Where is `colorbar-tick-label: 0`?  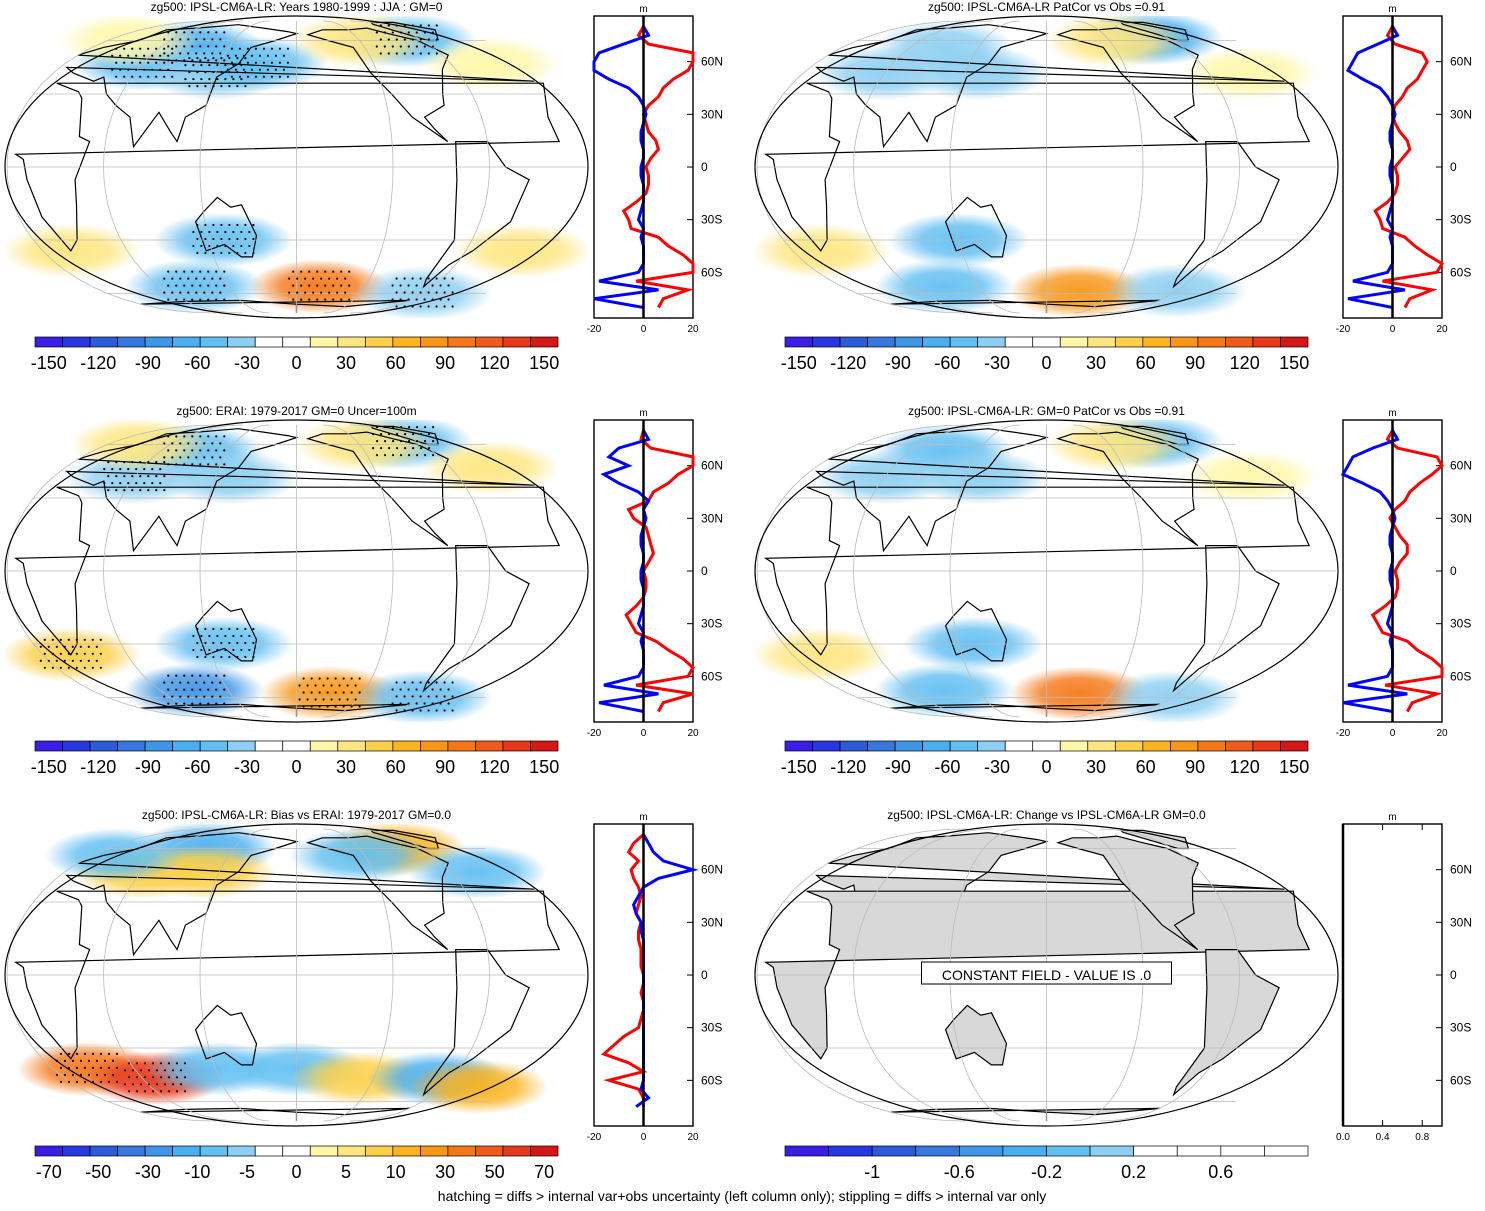 colorbar-tick-label: 0 is located at coordinates (1046, 767).